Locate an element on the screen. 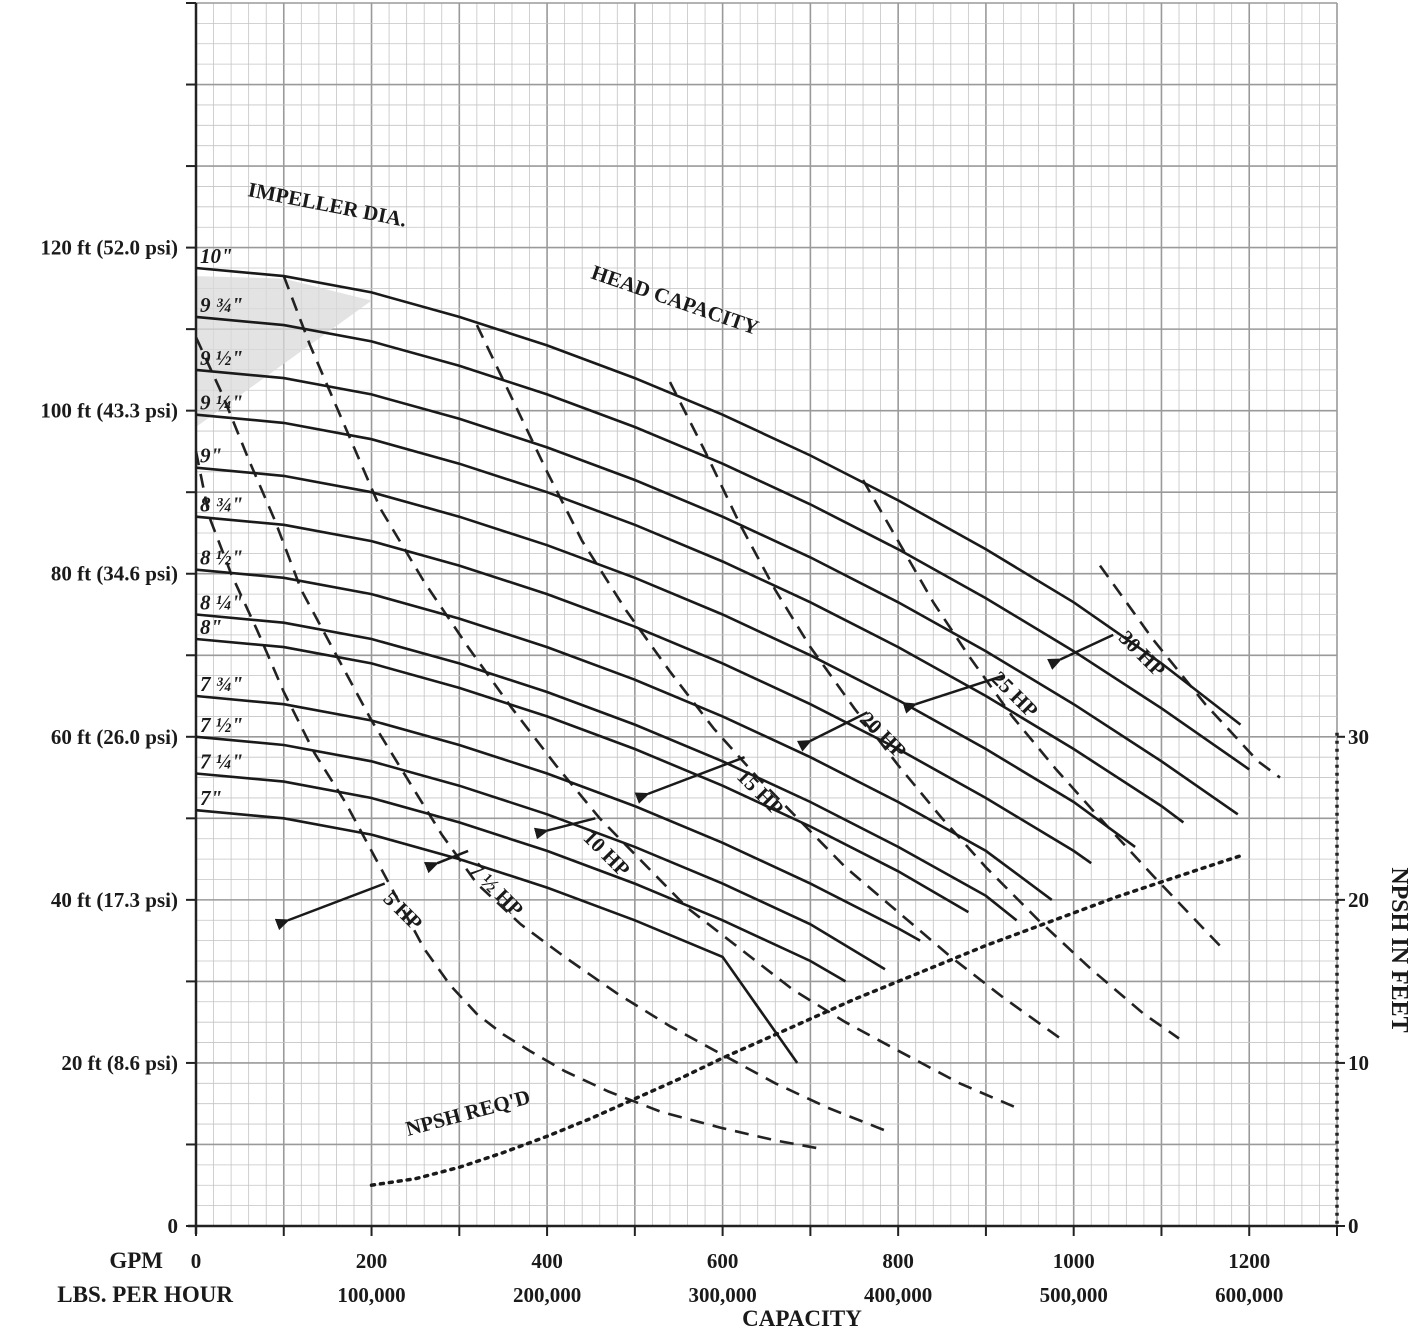 The height and width of the screenshot is (1333, 1426). x-tick-label-lbs: 100,000 is located at coordinates (371, 1295).